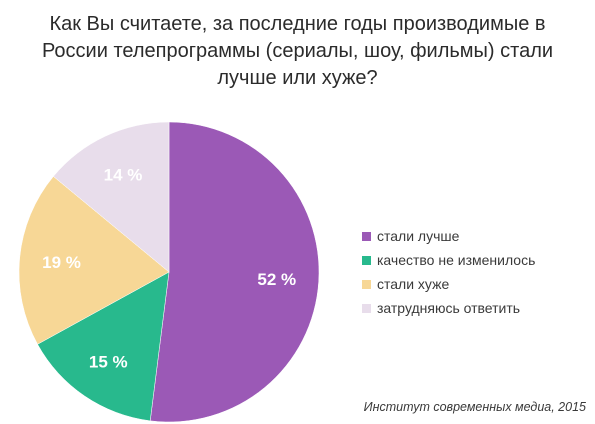 Image resolution: width=595 pixels, height=424 pixels. I want to click on legend-swatch-unchanged, so click(366, 260).